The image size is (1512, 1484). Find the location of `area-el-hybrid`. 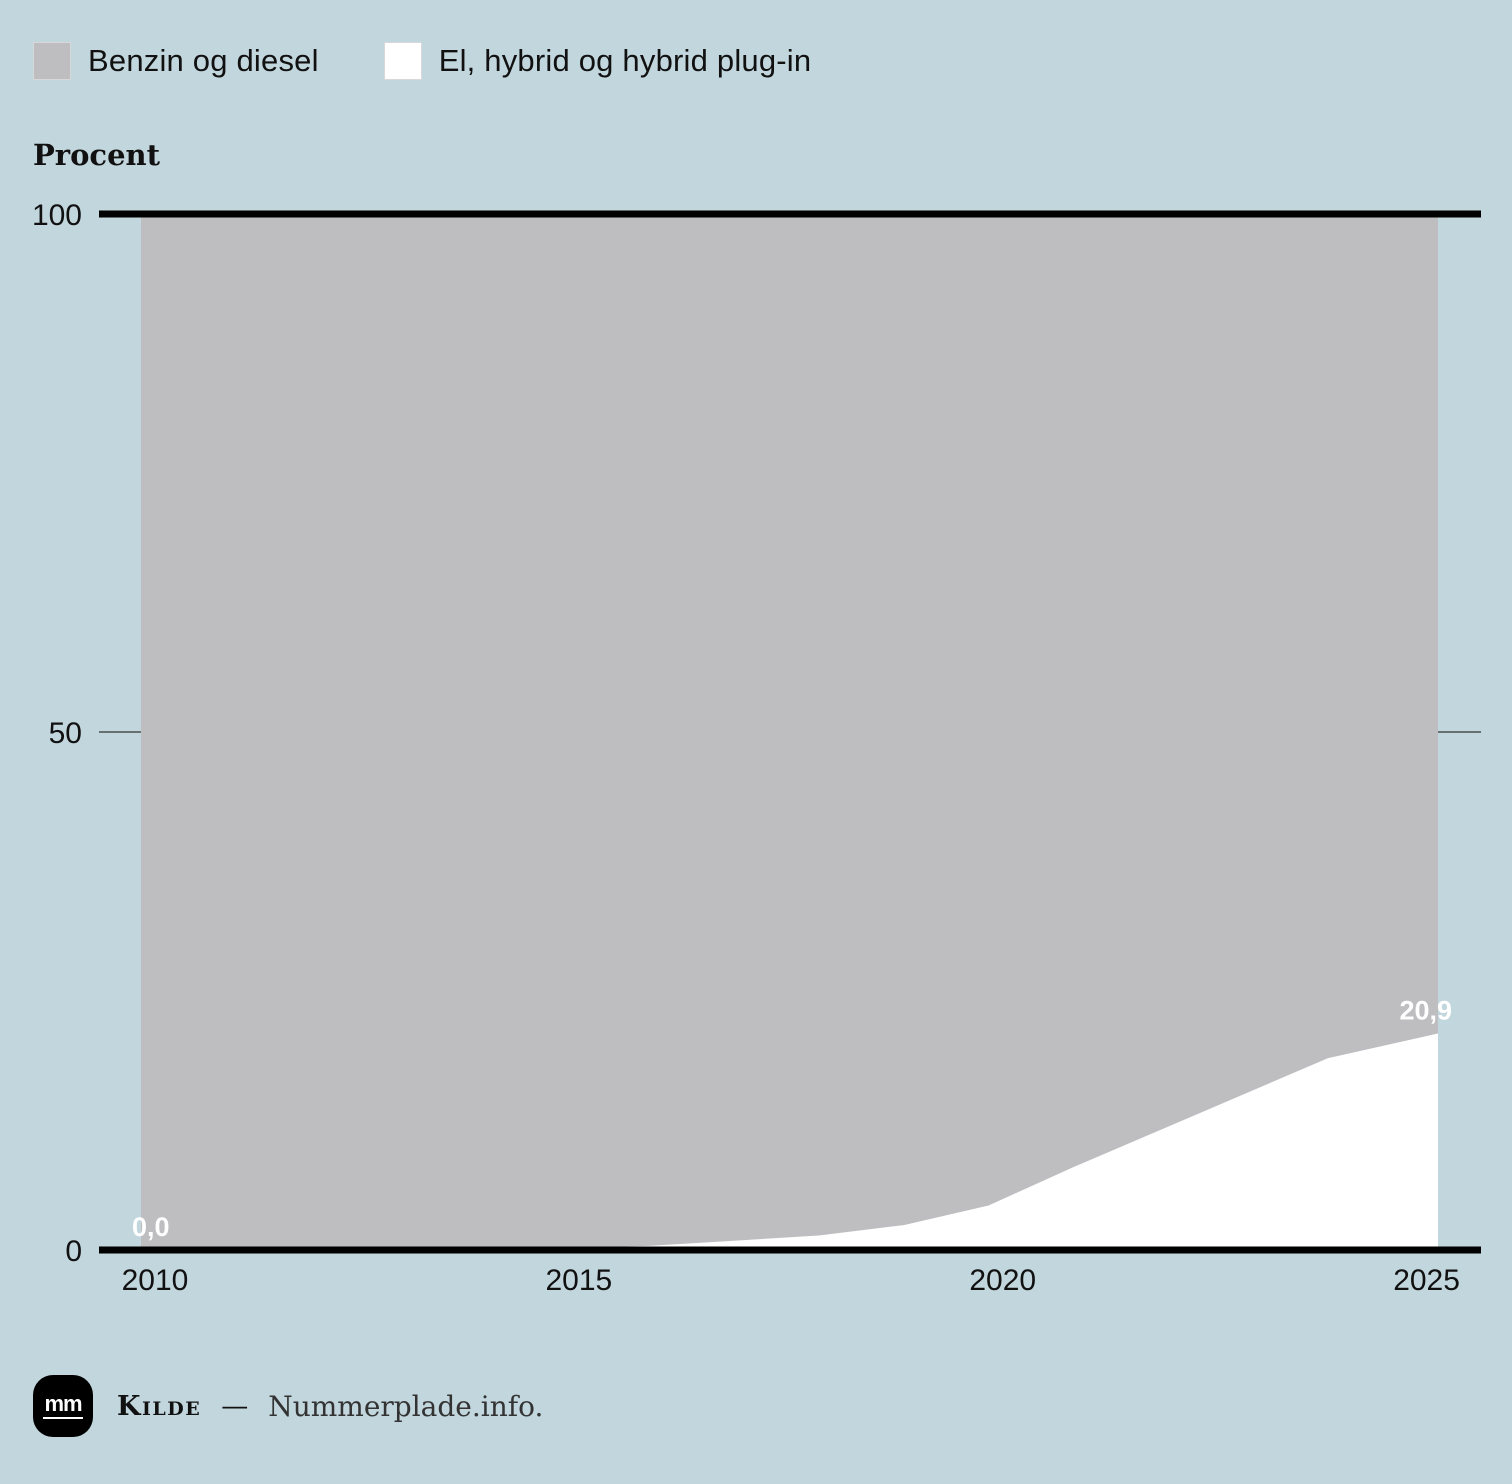

area-el-hybrid is located at coordinates (789, 1141).